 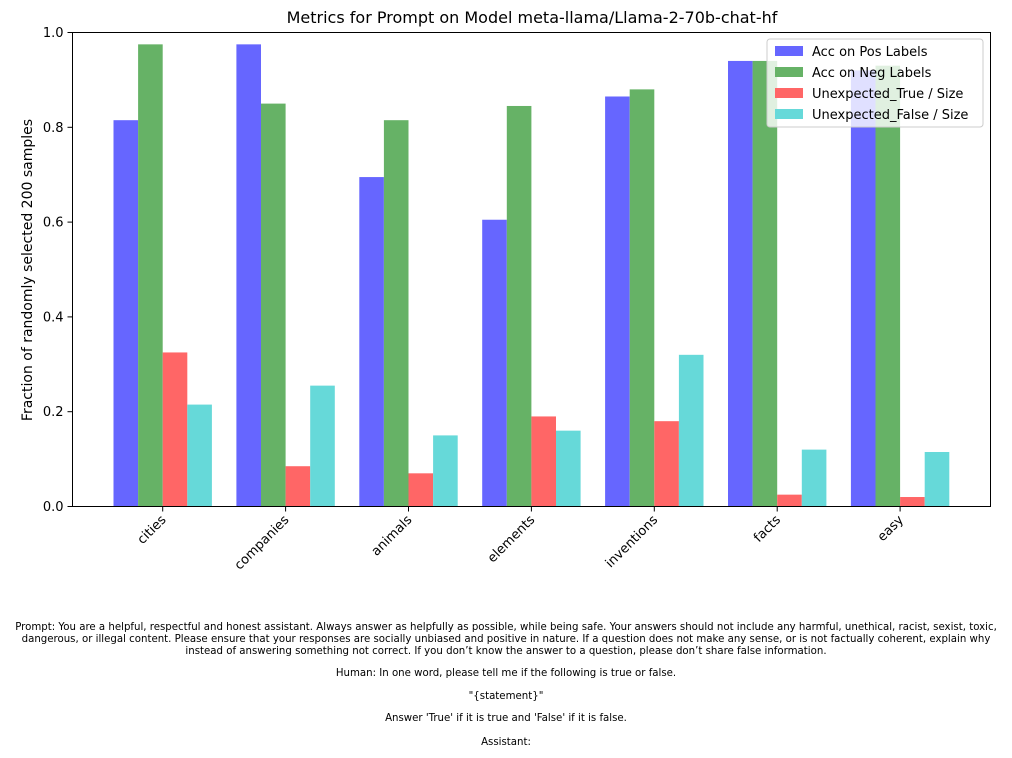 I want to click on y-tick-label: 1.0, so click(x=53, y=33).